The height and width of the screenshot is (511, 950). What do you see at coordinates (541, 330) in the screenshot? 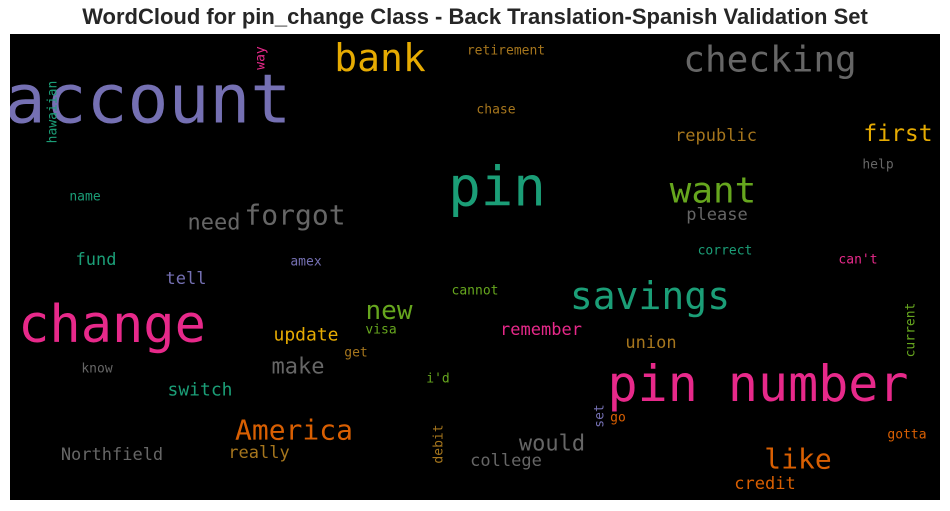
I see `word-remember: remember` at bounding box center [541, 330].